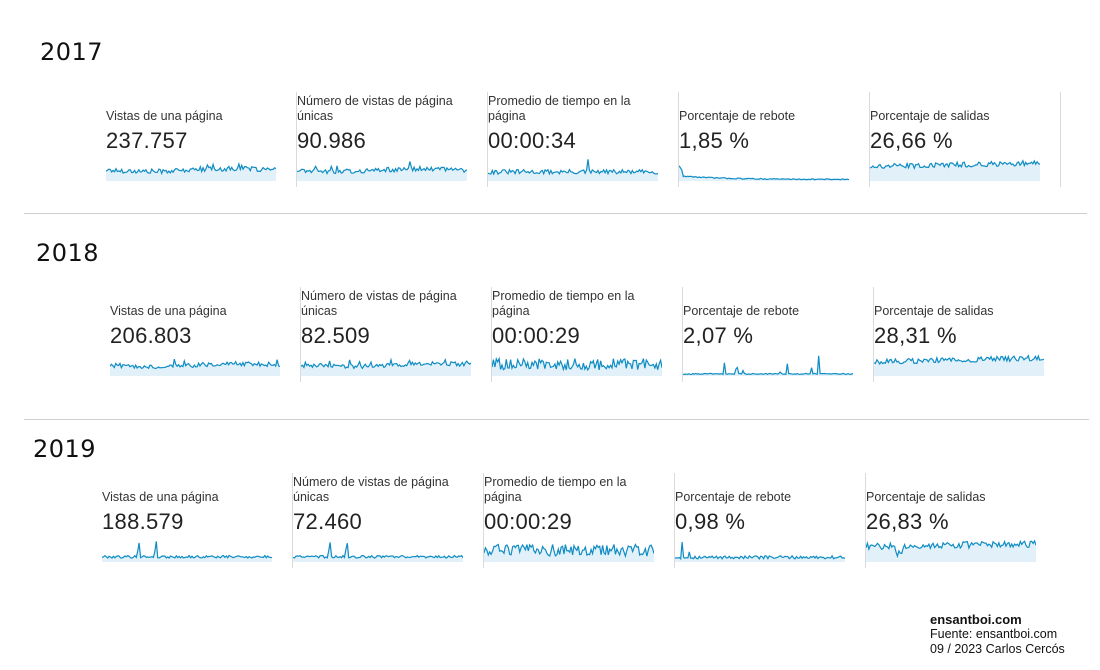  What do you see at coordinates (65, 449) in the screenshot?
I see `year-title: 2019` at bounding box center [65, 449].